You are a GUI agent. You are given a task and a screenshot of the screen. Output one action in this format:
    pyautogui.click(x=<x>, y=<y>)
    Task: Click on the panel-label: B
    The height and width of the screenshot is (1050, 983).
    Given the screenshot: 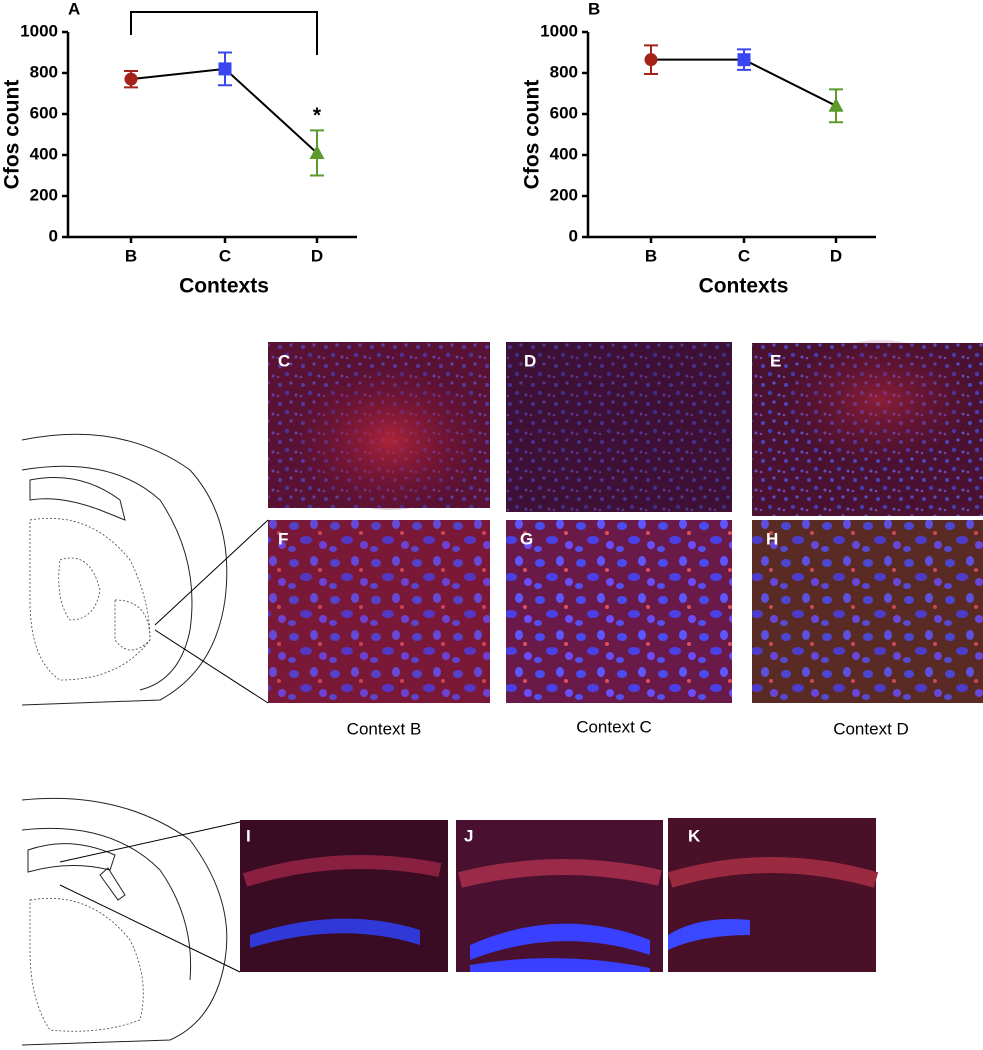 What is the action you would take?
    pyautogui.click(x=594, y=9)
    